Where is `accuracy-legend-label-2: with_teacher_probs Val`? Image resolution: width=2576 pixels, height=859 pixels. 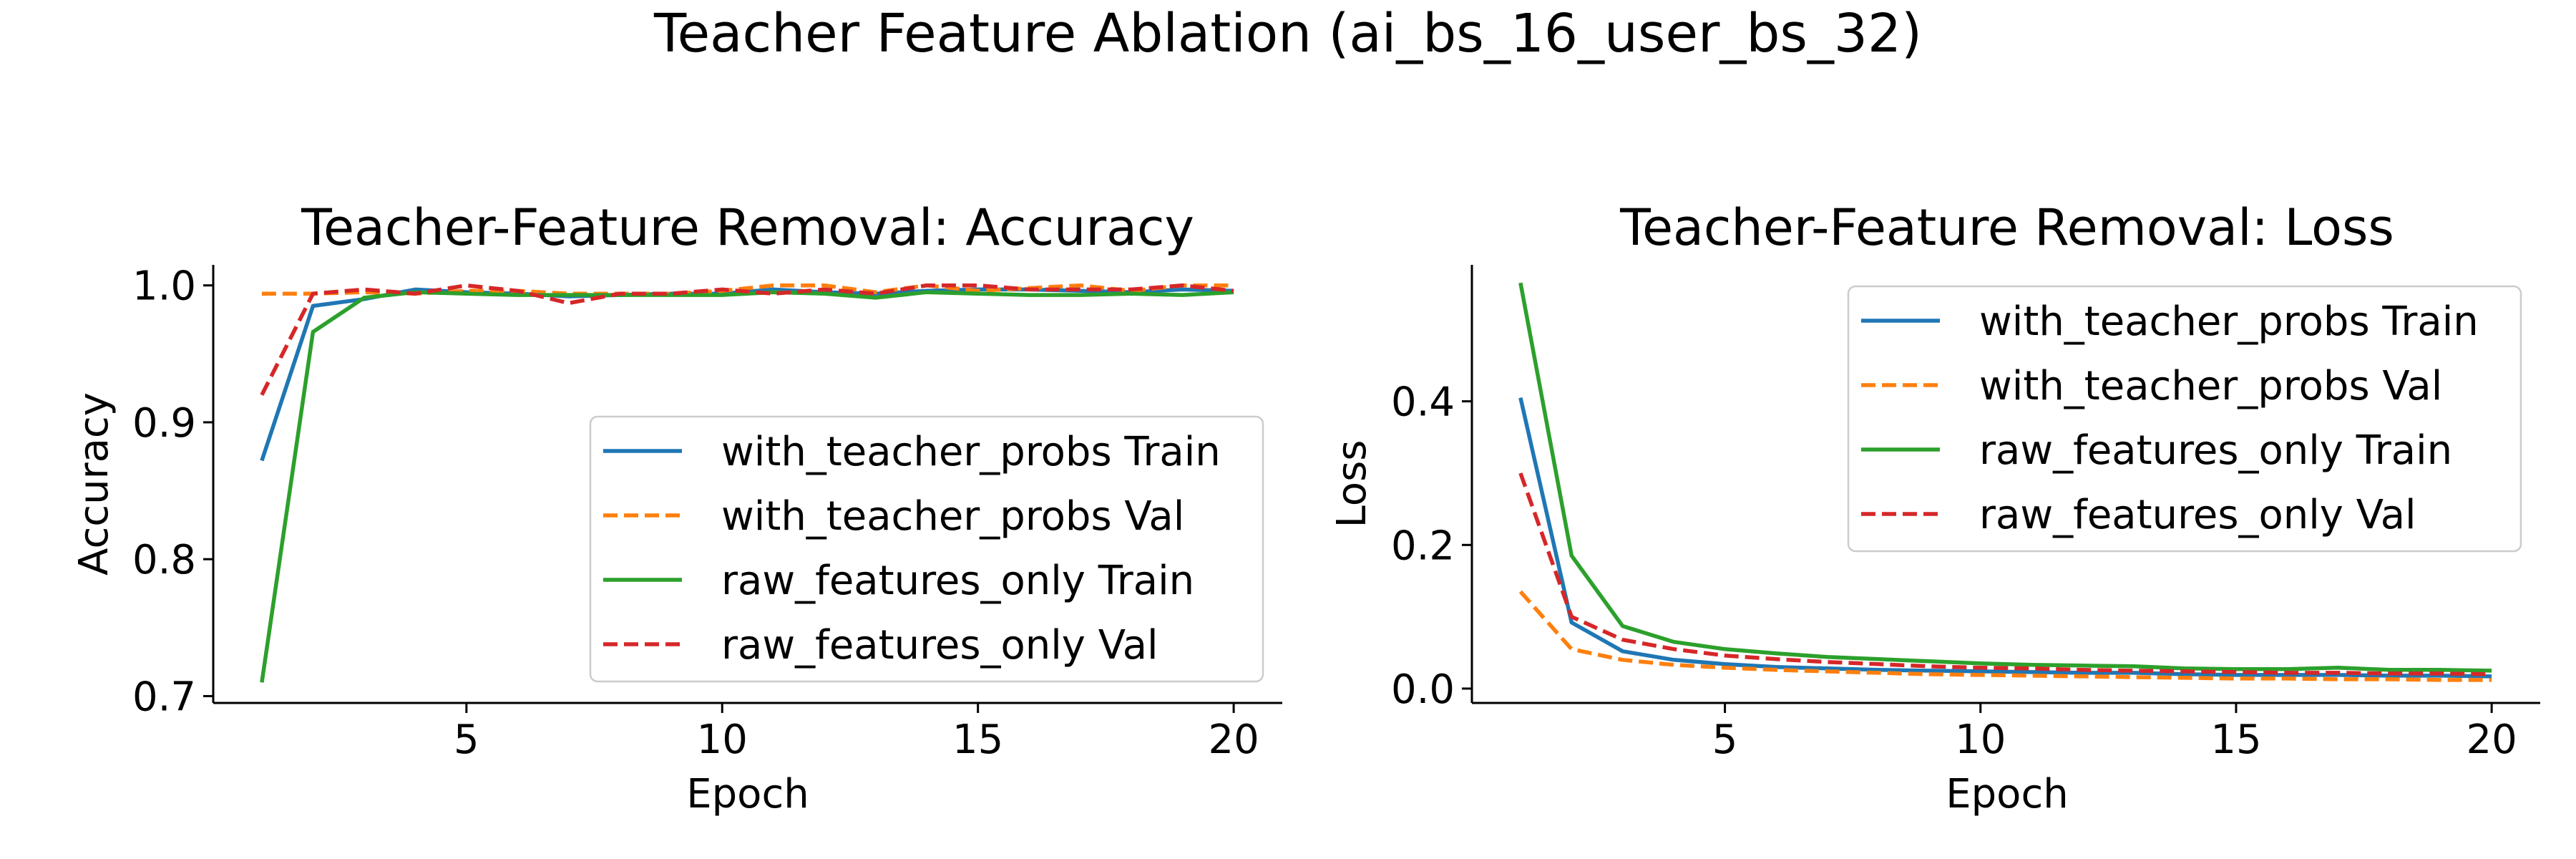
accuracy-legend-label-2: with_teacher_probs Val is located at coordinates (952, 516).